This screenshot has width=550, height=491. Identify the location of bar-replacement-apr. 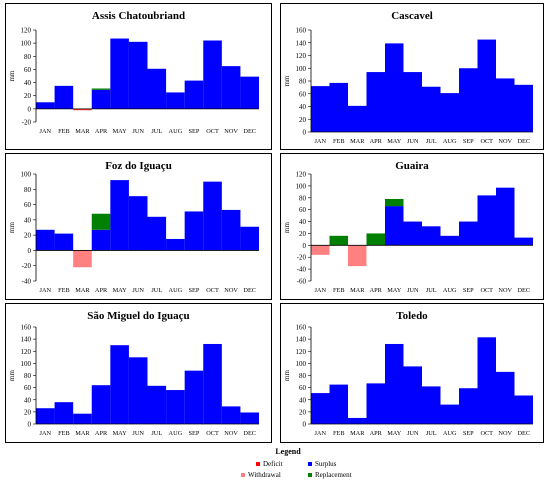
(101, 89).